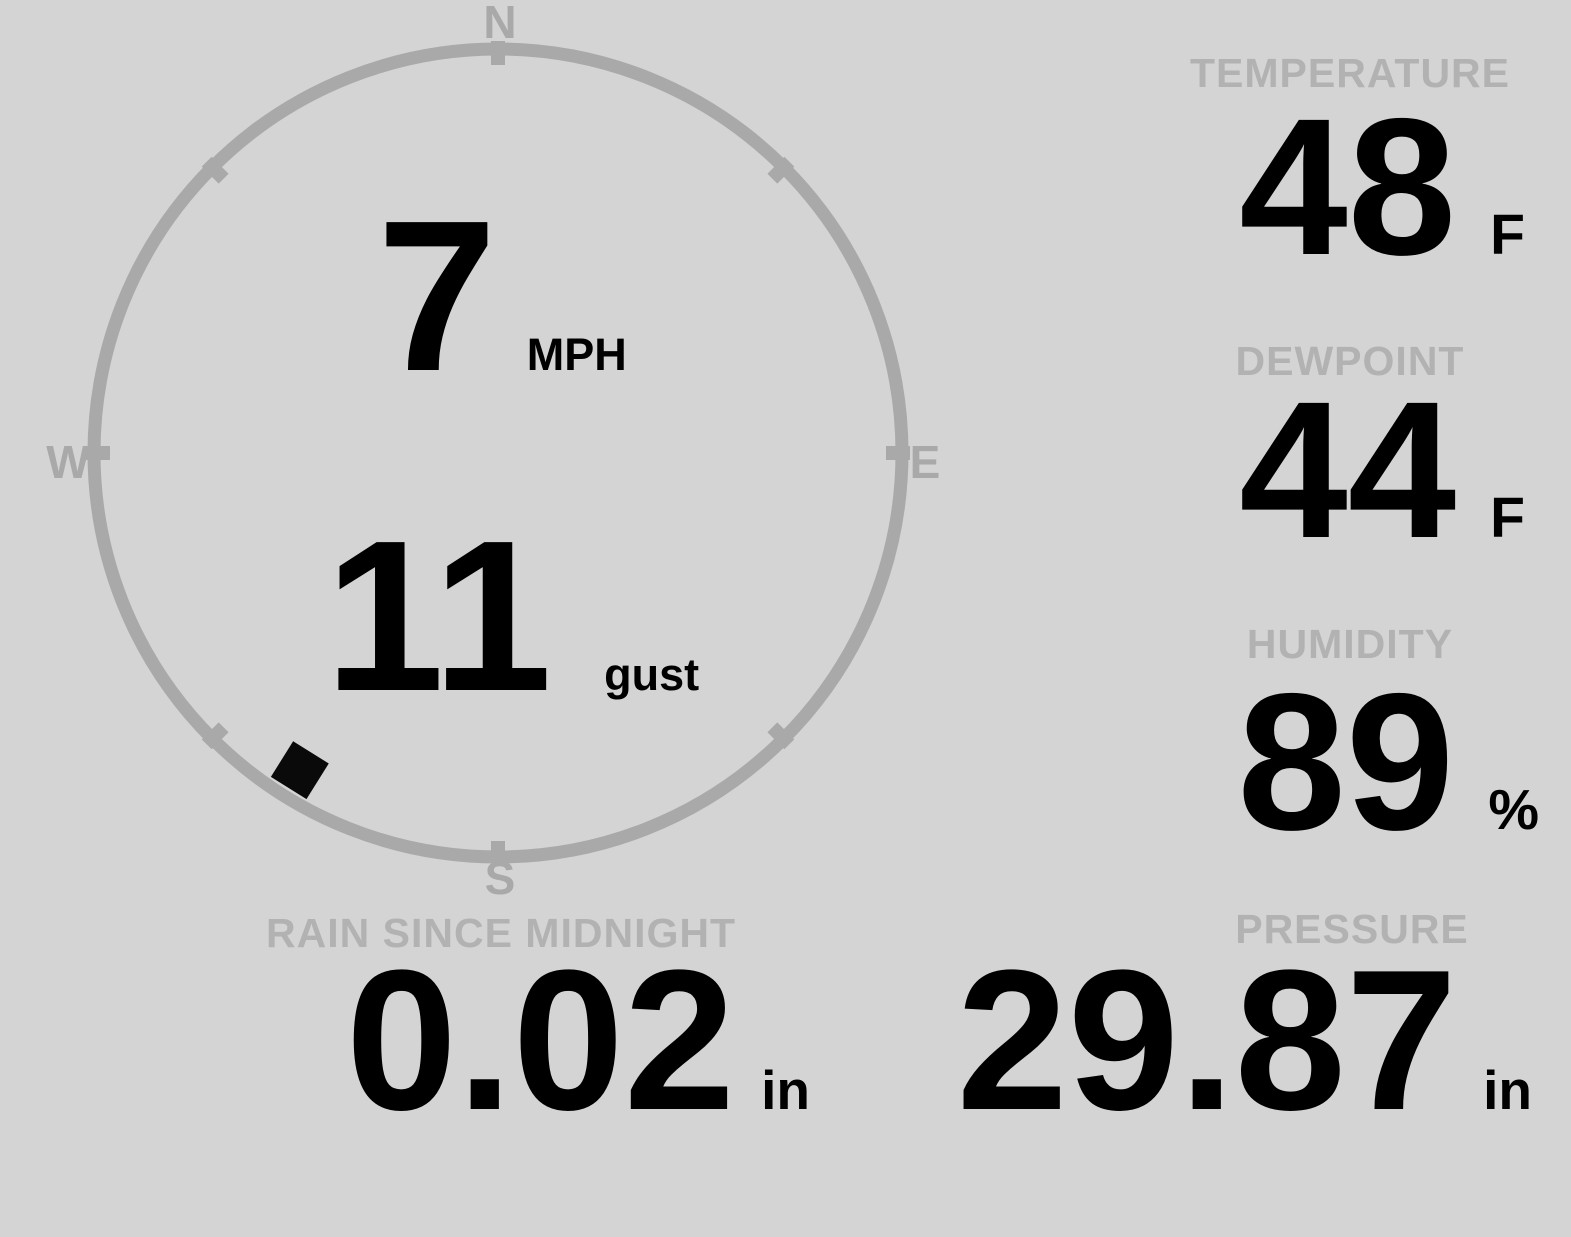 The image size is (1571, 1237). Describe the element at coordinates (1507, 1090) in the screenshot. I see `pressure-unit: in` at that location.